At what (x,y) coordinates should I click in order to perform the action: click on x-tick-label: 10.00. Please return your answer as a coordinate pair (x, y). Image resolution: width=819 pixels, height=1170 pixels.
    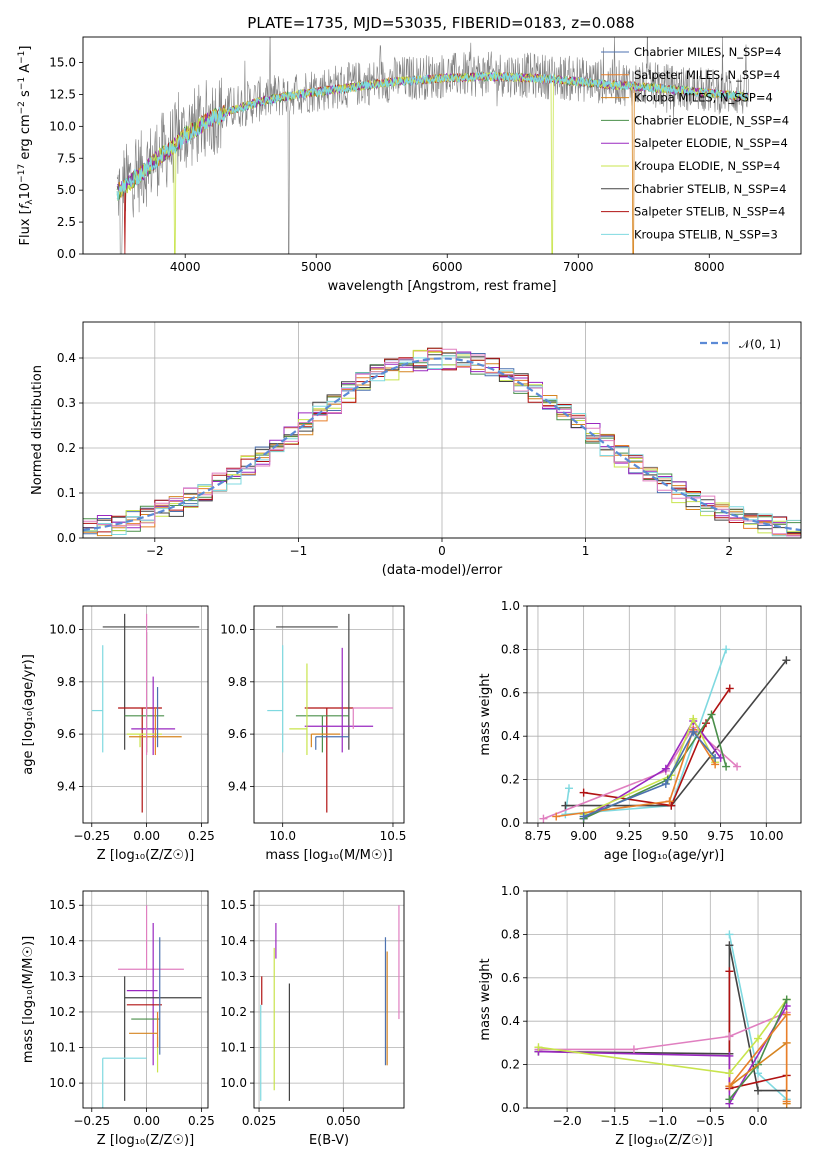
    Looking at the image, I should click on (766, 836).